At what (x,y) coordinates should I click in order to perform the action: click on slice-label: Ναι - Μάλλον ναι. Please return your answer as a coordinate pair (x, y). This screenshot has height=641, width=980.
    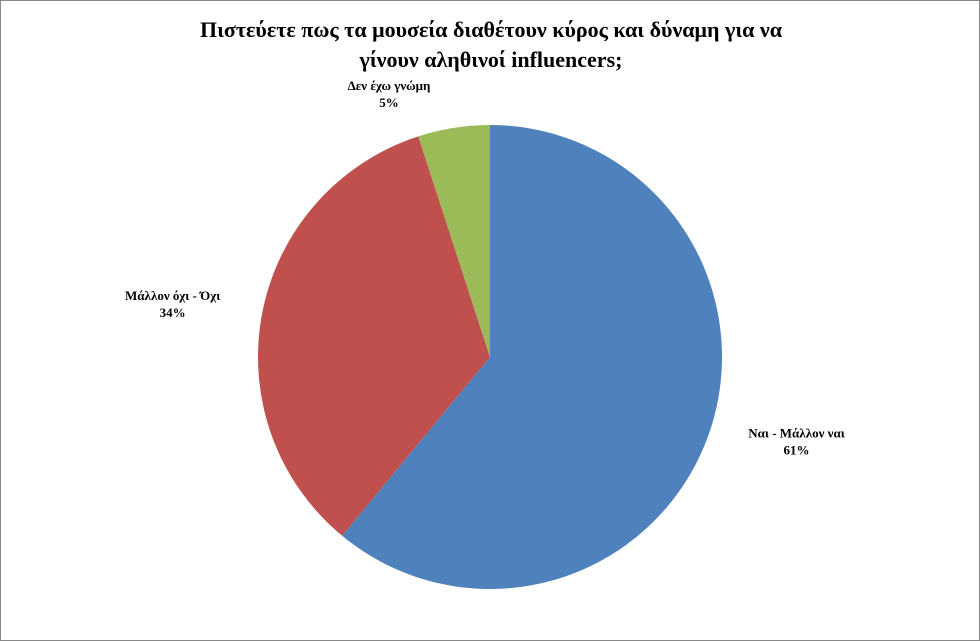
    Looking at the image, I should click on (796, 433).